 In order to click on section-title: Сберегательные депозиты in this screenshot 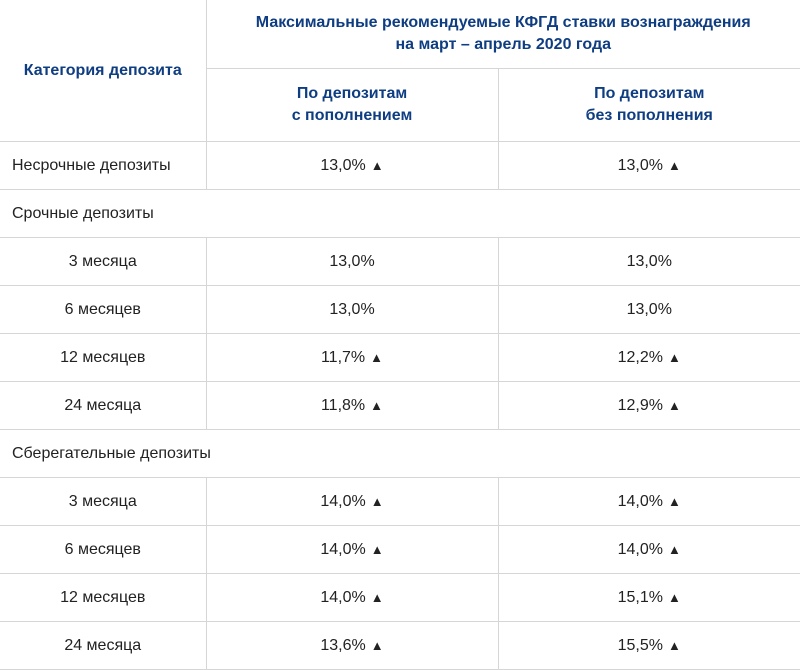, I will do `click(400, 454)`.